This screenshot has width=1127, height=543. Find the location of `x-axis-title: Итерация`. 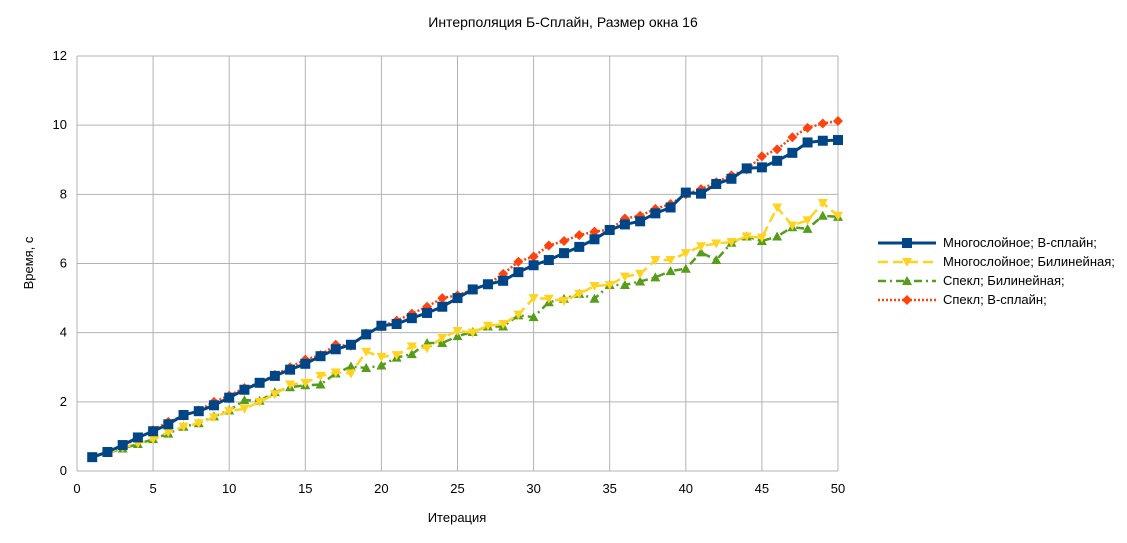

x-axis-title: Итерация is located at coordinates (457, 517).